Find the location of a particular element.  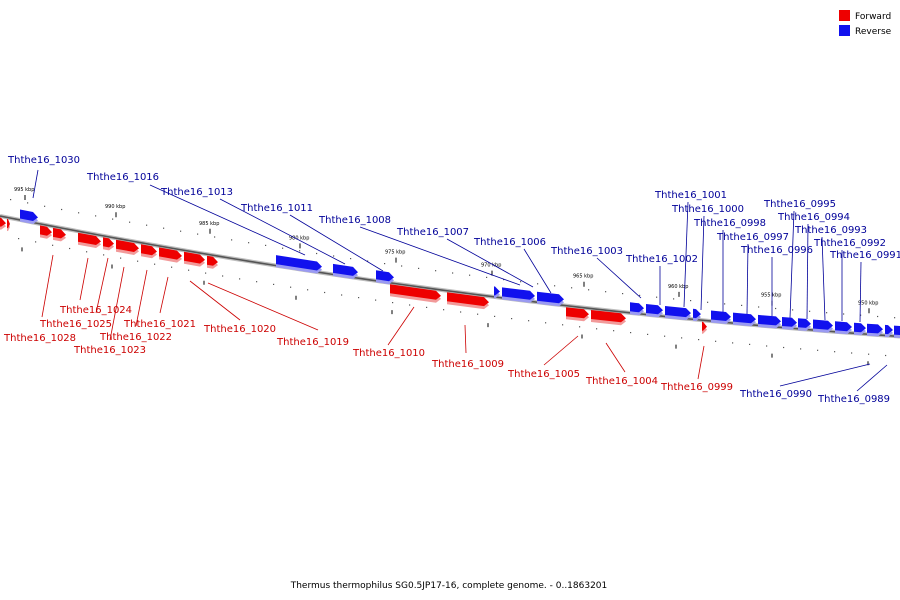

gene-label: Ththe16_1023 is located at coordinates (109, 350).